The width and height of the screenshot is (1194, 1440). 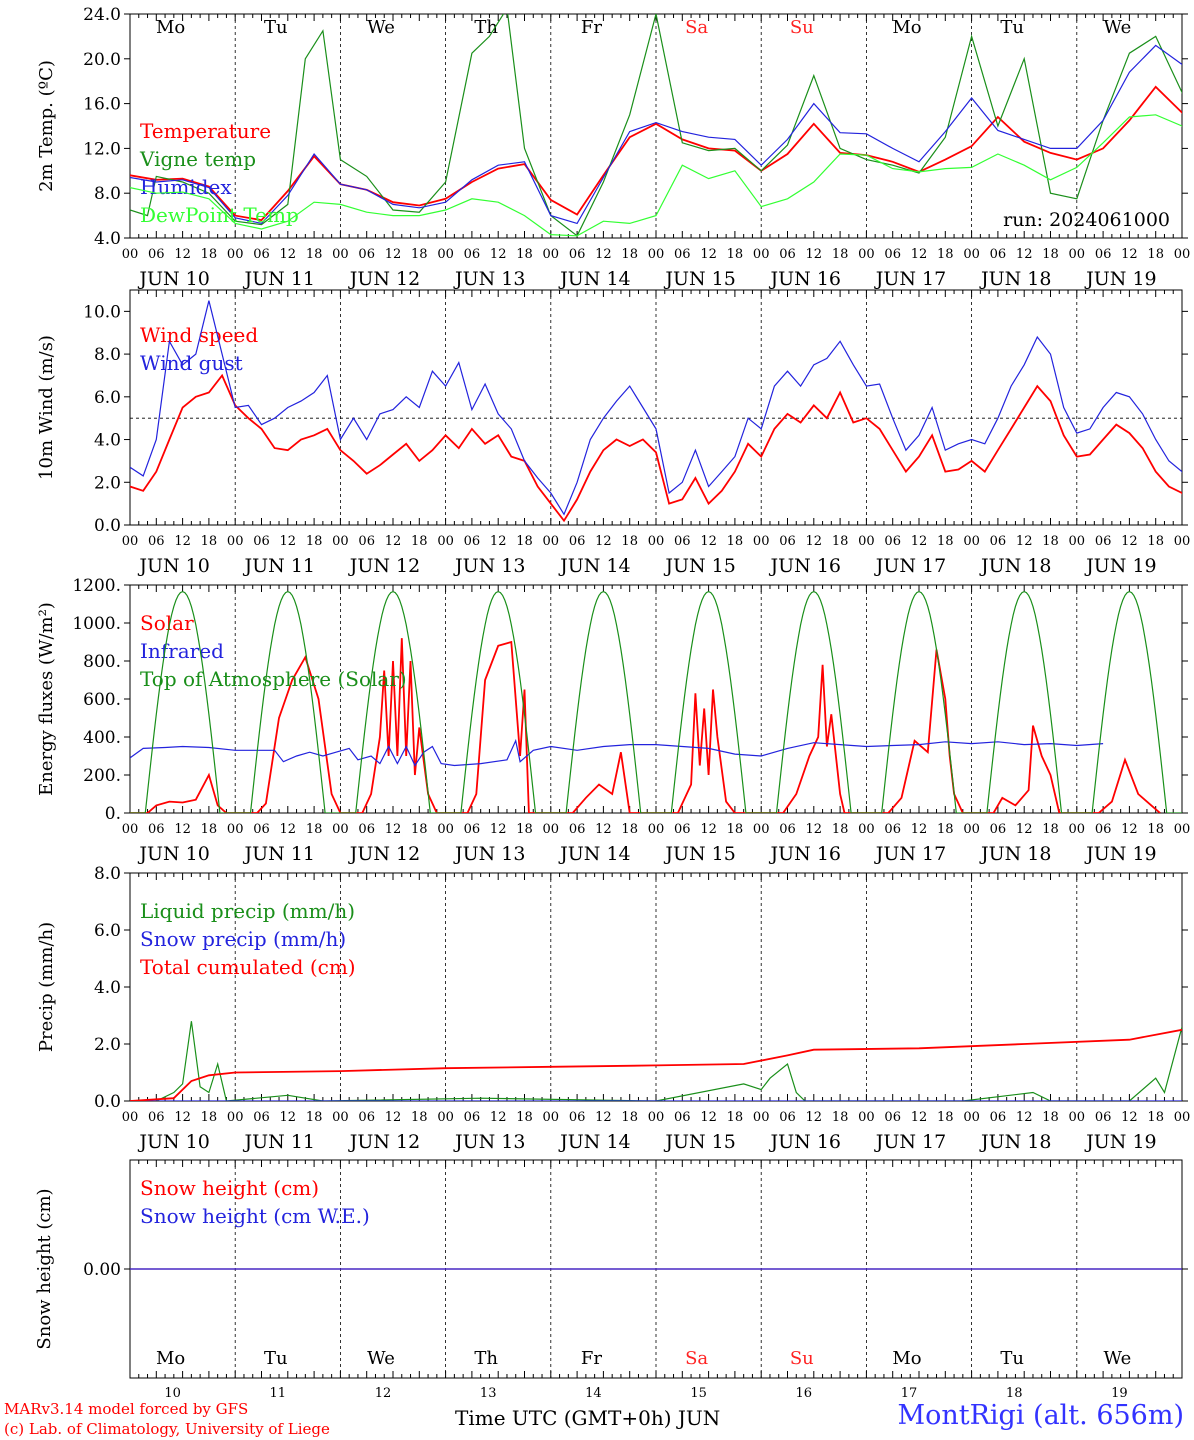 I want to click on weekday-label: Su, so click(x=802, y=1358).